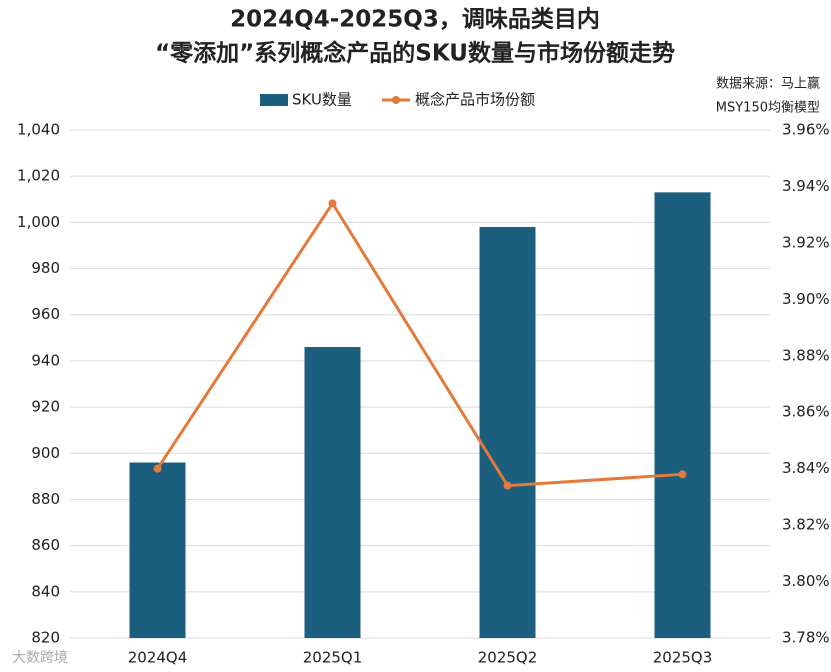 Image resolution: width=831 pixels, height=672 pixels. Describe the element at coordinates (806, 186) in the screenshot. I see `y2-tick-label: 3.94%` at that location.